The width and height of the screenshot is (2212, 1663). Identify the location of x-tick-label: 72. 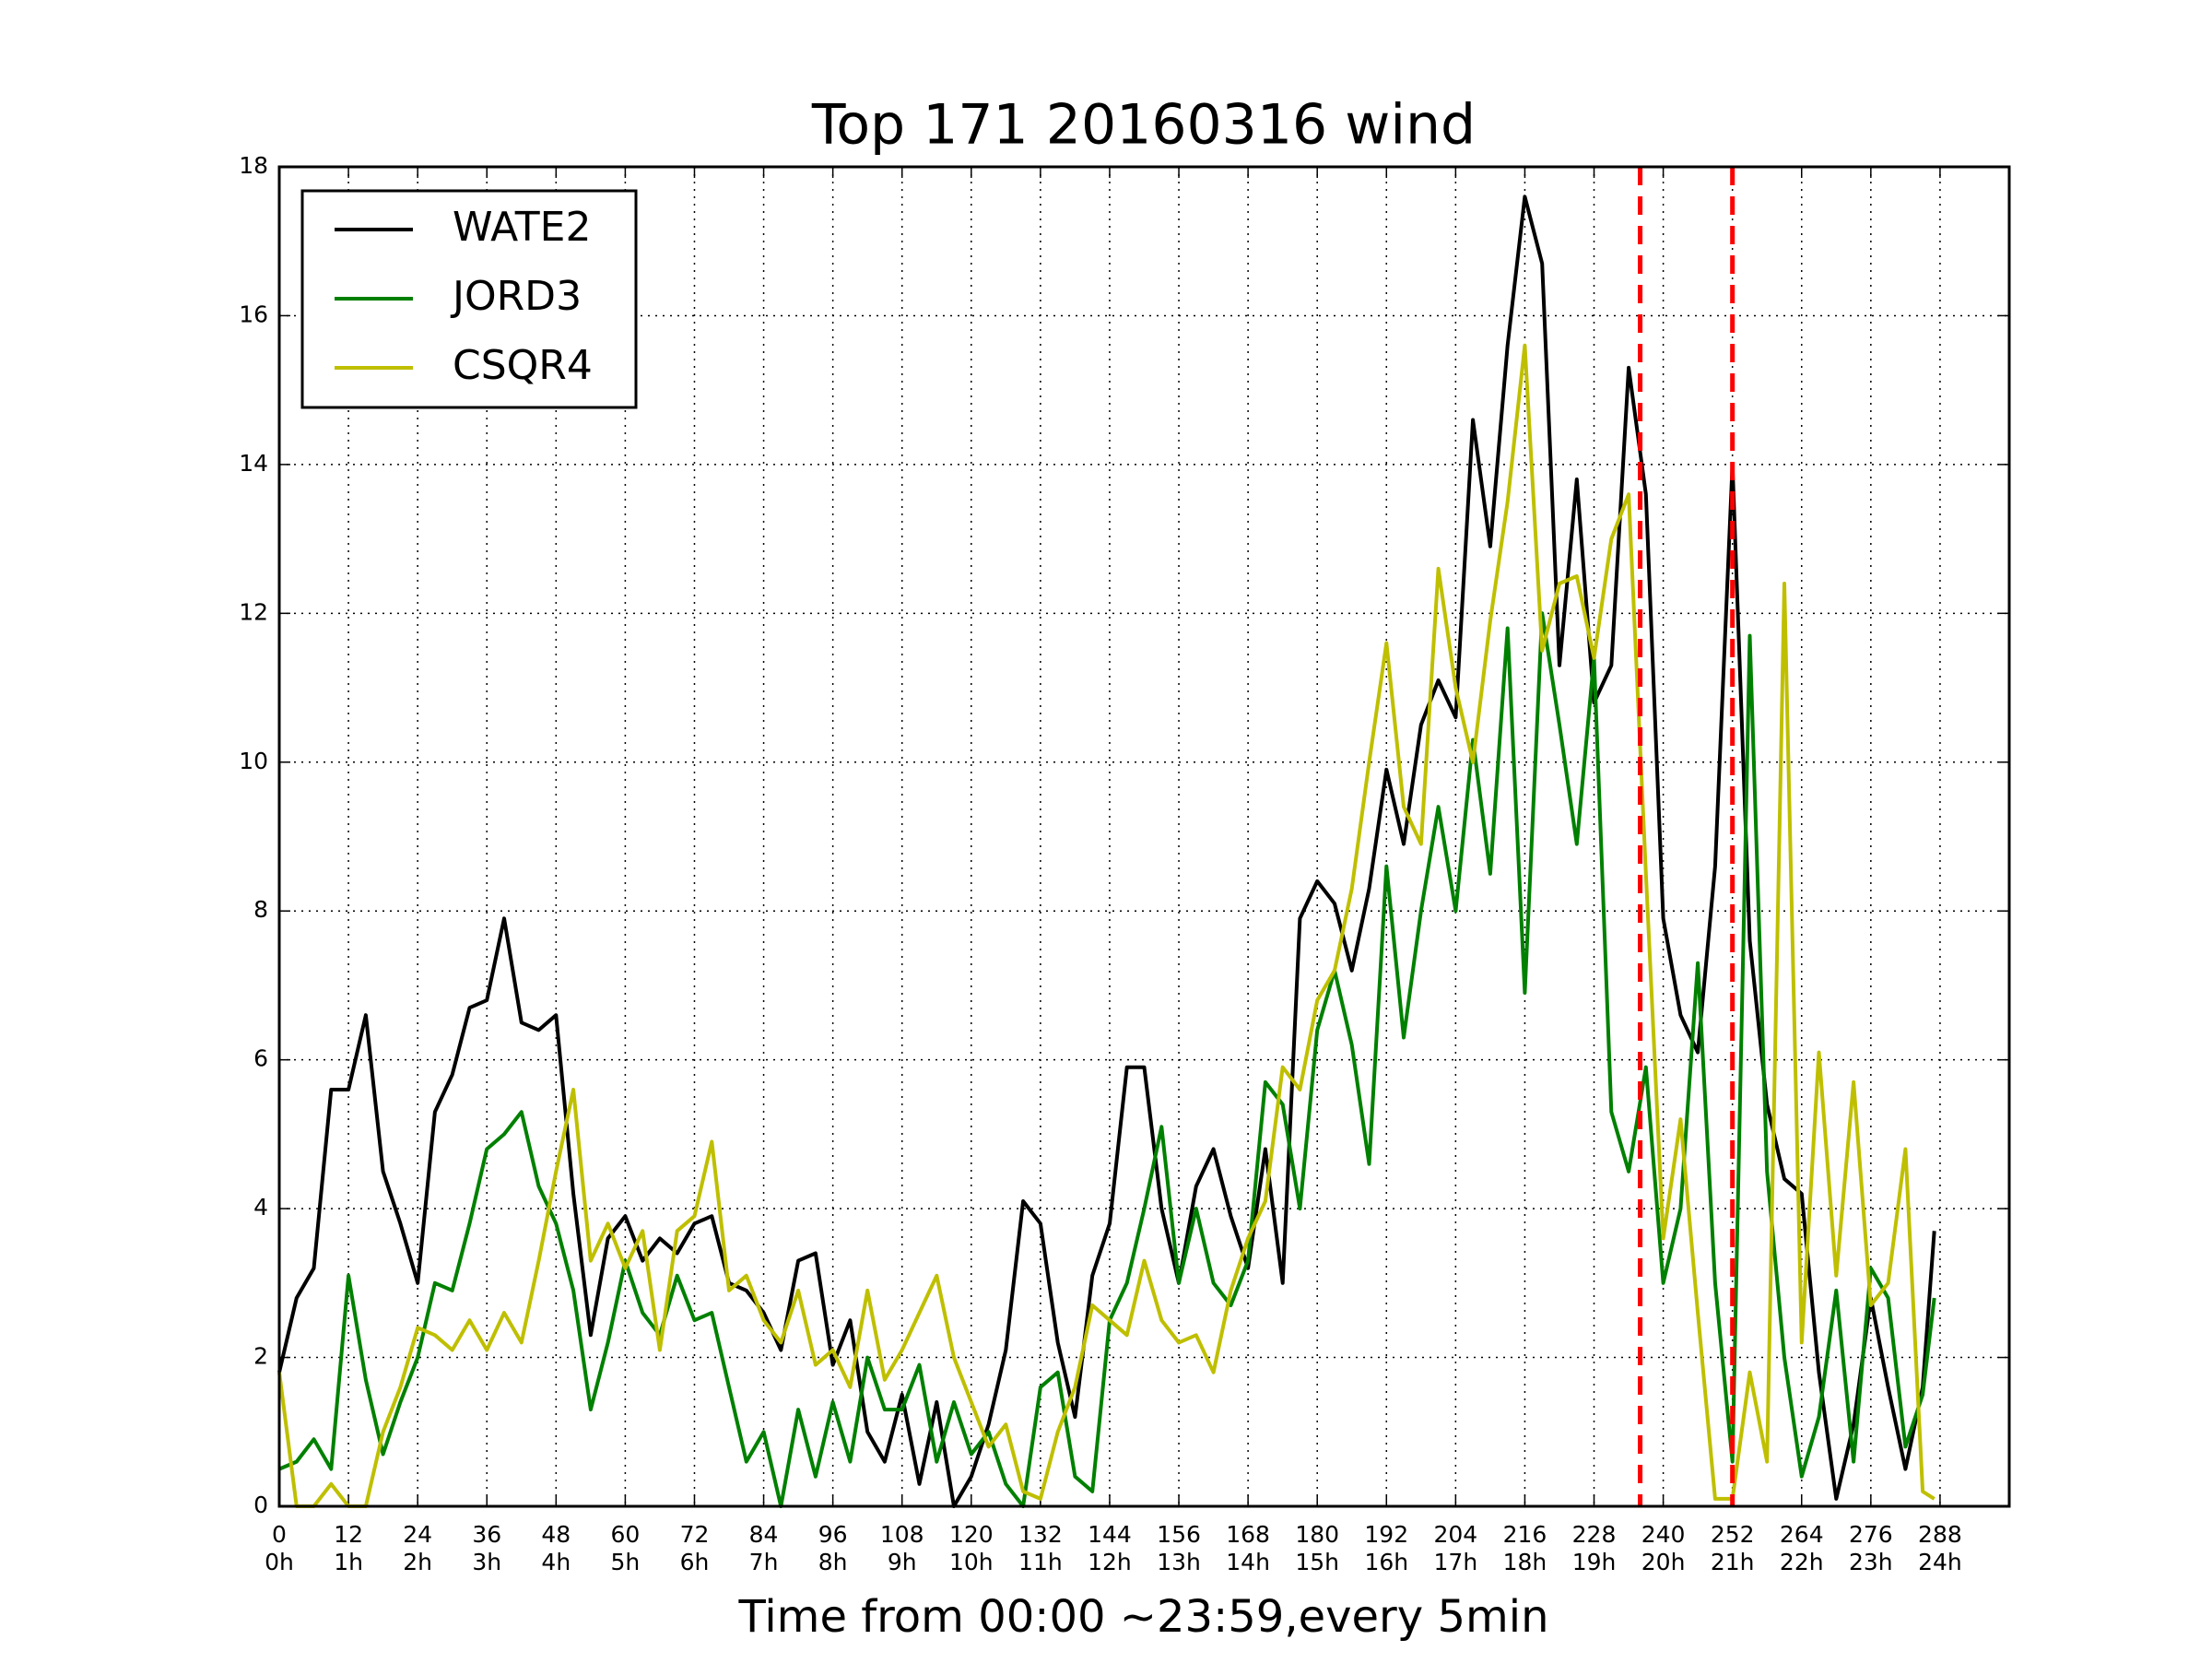
(695, 1534).